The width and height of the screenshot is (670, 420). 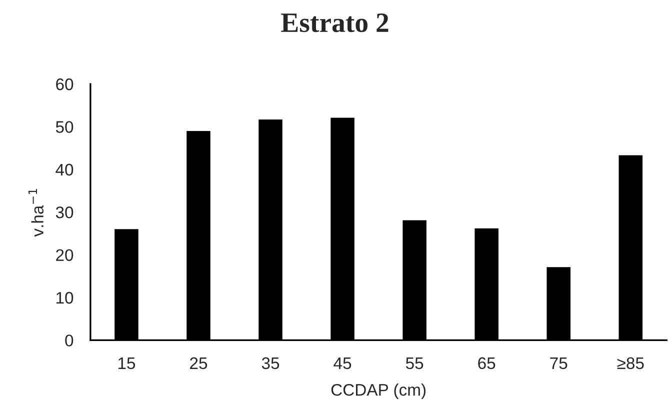 What do you see at coordinates (487, 363) in the screenshot?
I see `x-tick-label: 65` at bounding box center [487, 363].